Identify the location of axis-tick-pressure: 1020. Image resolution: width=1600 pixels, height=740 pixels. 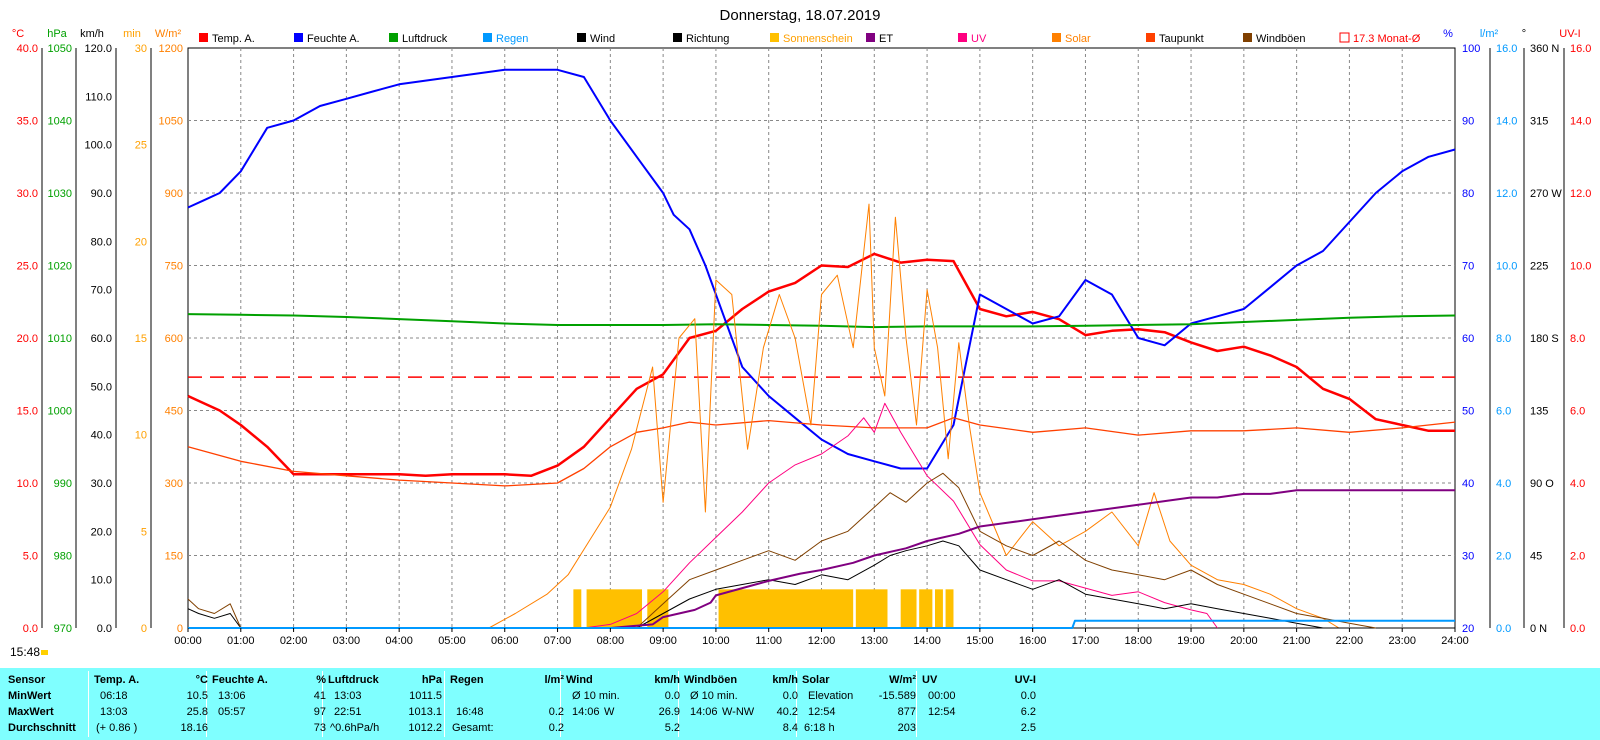
(60, 267).